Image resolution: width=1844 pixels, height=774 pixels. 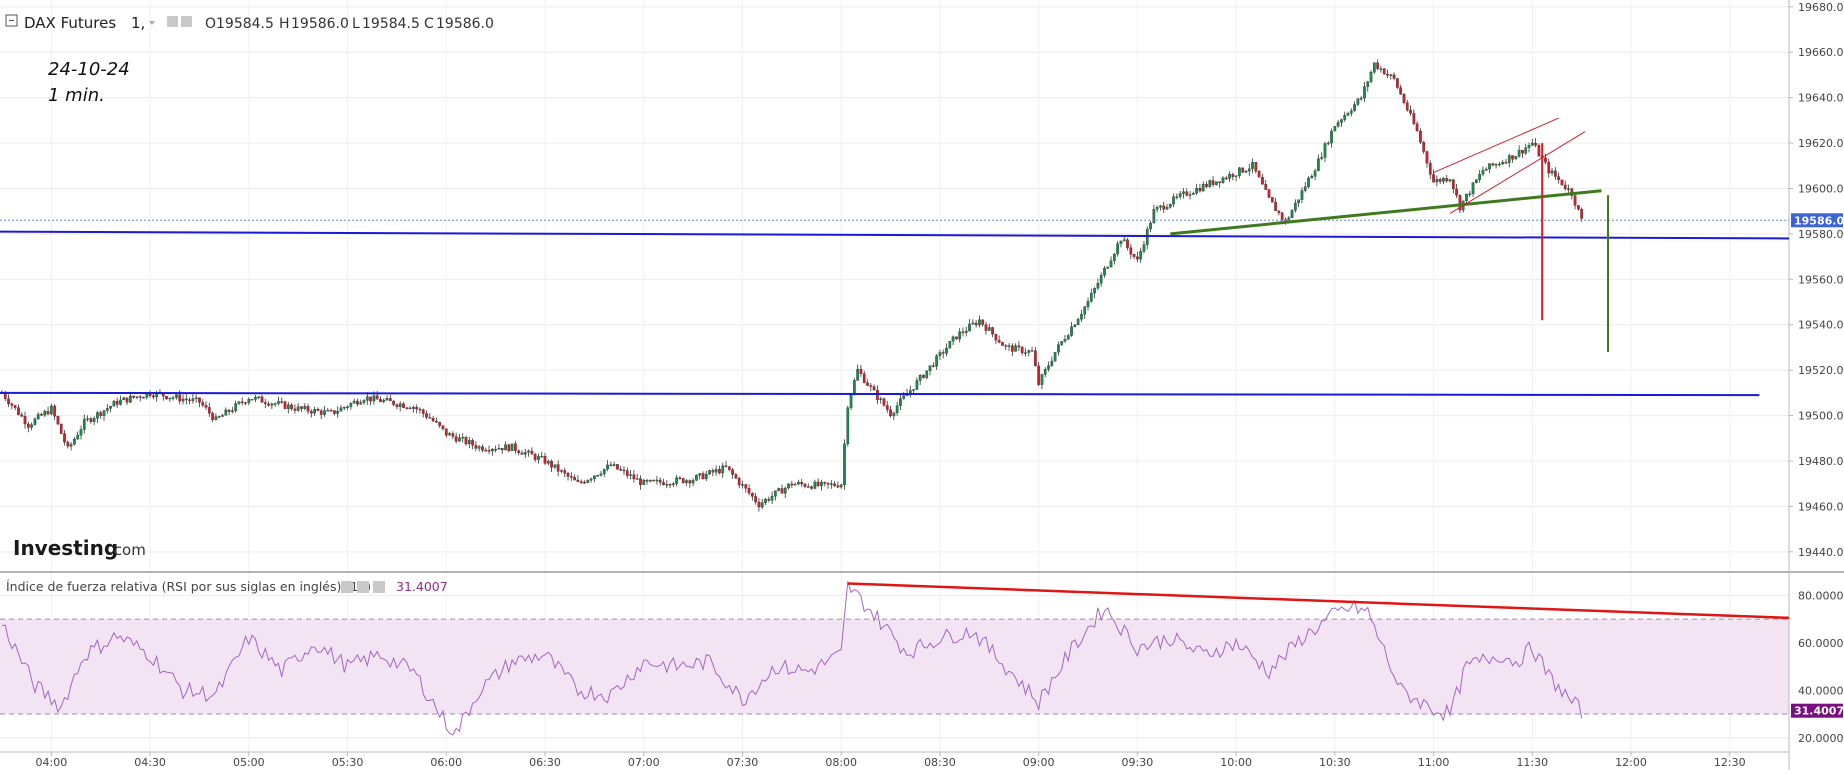 I want to click on time-tick-label: 12:30, so click(x=1730, y=762).